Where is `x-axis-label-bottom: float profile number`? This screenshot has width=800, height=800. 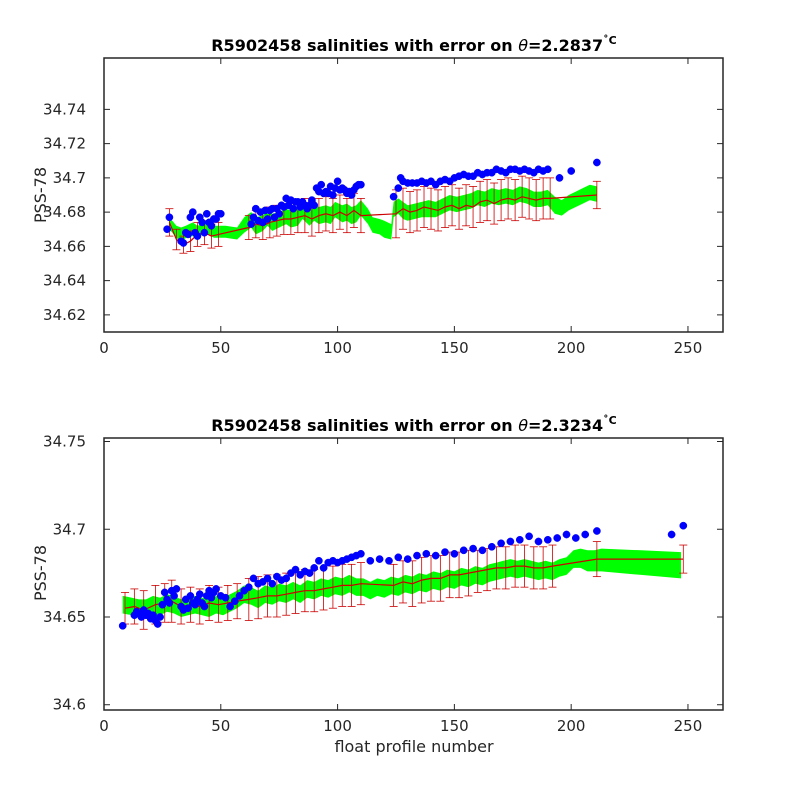
x-axis-label-bottom: float profile number is located at coordinates (414, 746).